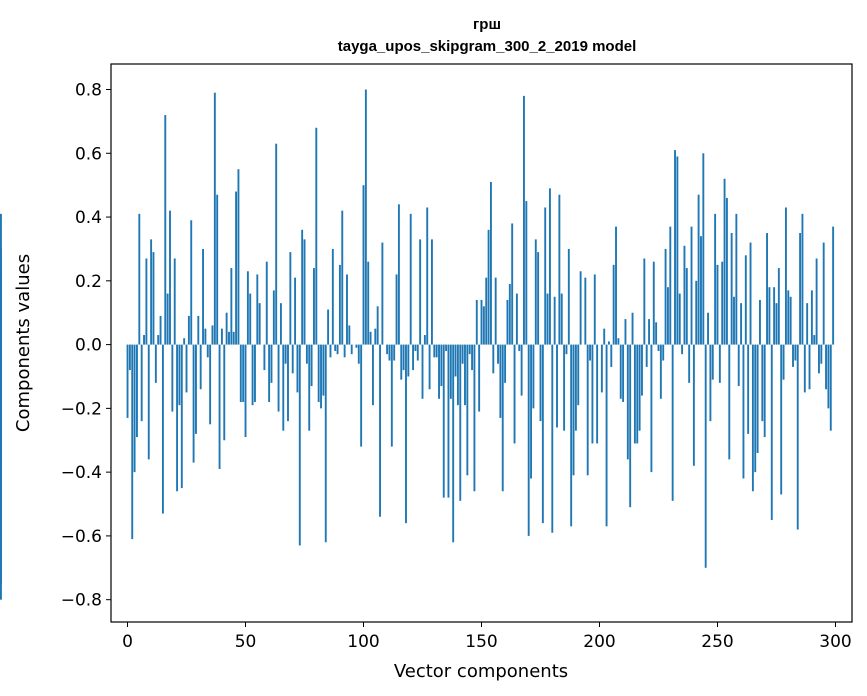 The width and height of the screenshot is (867, 696). What do you see at coordinates (86, 346) in the screenshot?
I see `y-axis: 0.8 0.6 0.4 0.2 0.0 −0.2 −0.4 −0.6 −0.8` at bounding box center [86, 346].